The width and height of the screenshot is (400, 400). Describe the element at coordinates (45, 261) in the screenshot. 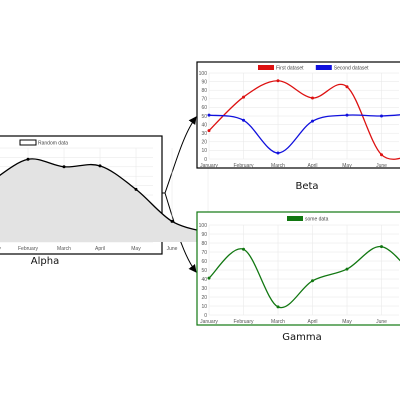

I see `chart-title: Alpha` at that location.